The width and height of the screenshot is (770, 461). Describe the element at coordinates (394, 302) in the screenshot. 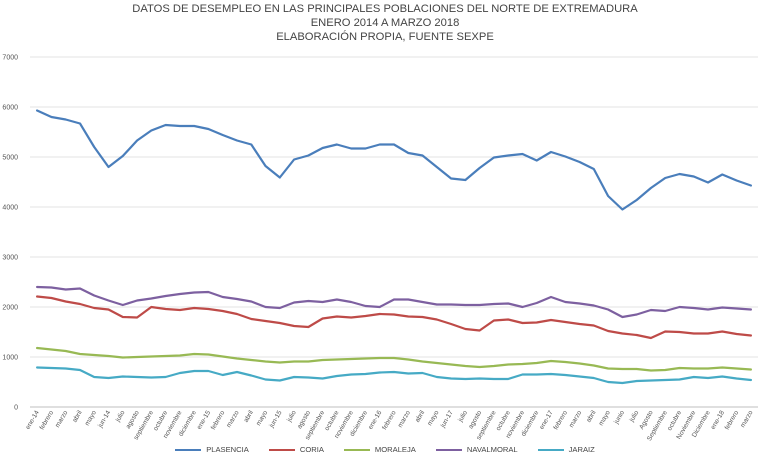

I see `series-points-navalmoral` at that location.